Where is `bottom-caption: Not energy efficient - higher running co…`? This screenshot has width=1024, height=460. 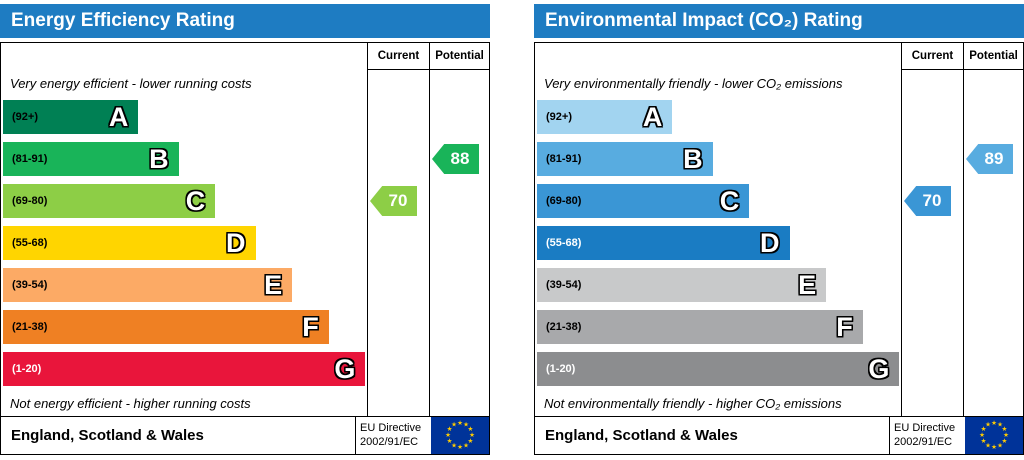 bottom-caption: Not energy efficient - higher running co… is located at coordinates (130, 403).